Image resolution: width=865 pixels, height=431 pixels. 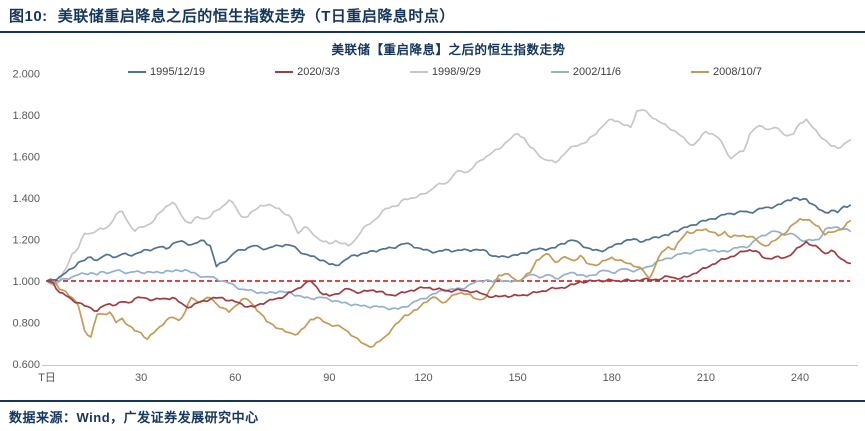 What do you see at coordinates (26, 282) in the screenshot?
I see `y-axis-tick-label: 1.000` at bounding box center [26, 282].